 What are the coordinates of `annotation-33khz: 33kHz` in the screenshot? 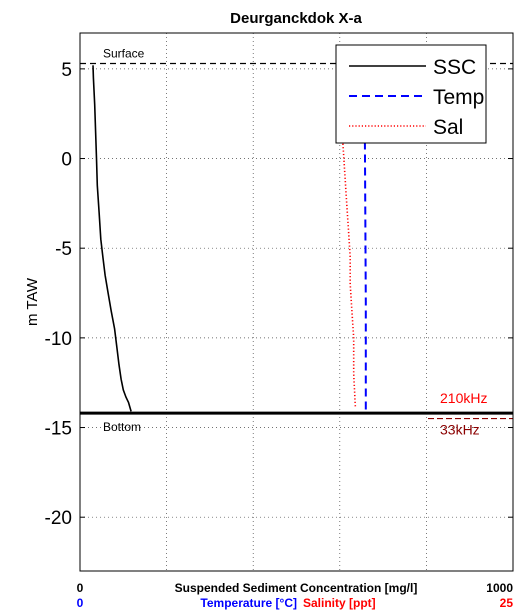 It's located at (460, 430).